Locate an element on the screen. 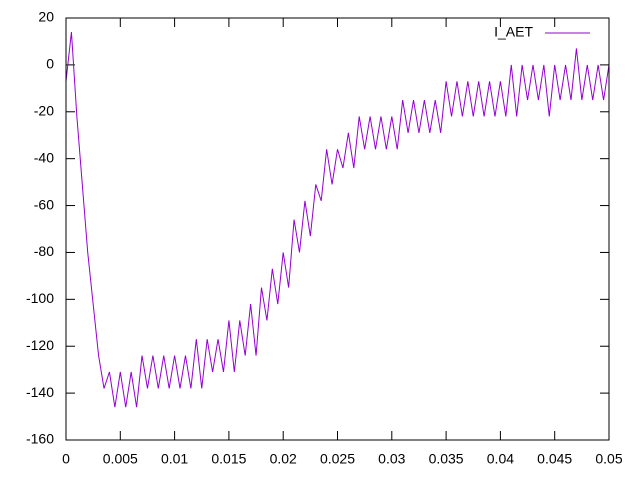 The image size is (640, 485). x-tick-label: 0.02 is located at coordinates (283, 459).